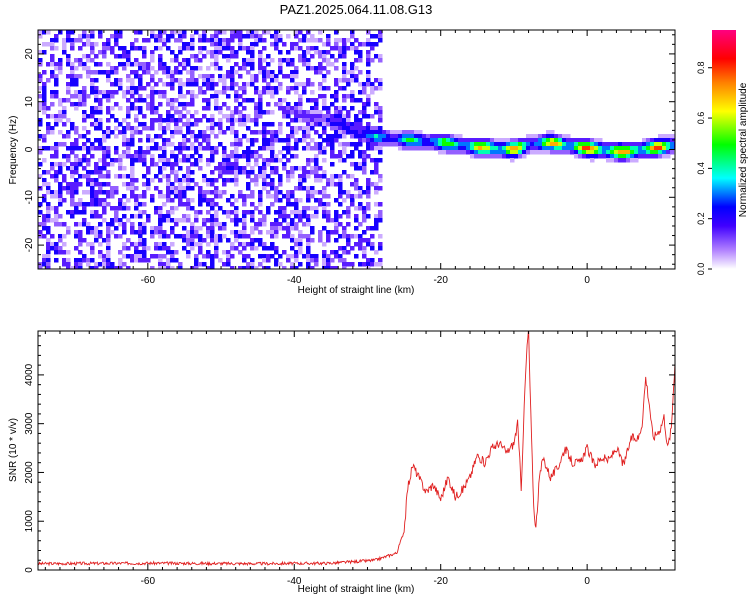 The image size is (750, 600). I want to click on spectrogram-ytick-label: -20, so click(29, 244).